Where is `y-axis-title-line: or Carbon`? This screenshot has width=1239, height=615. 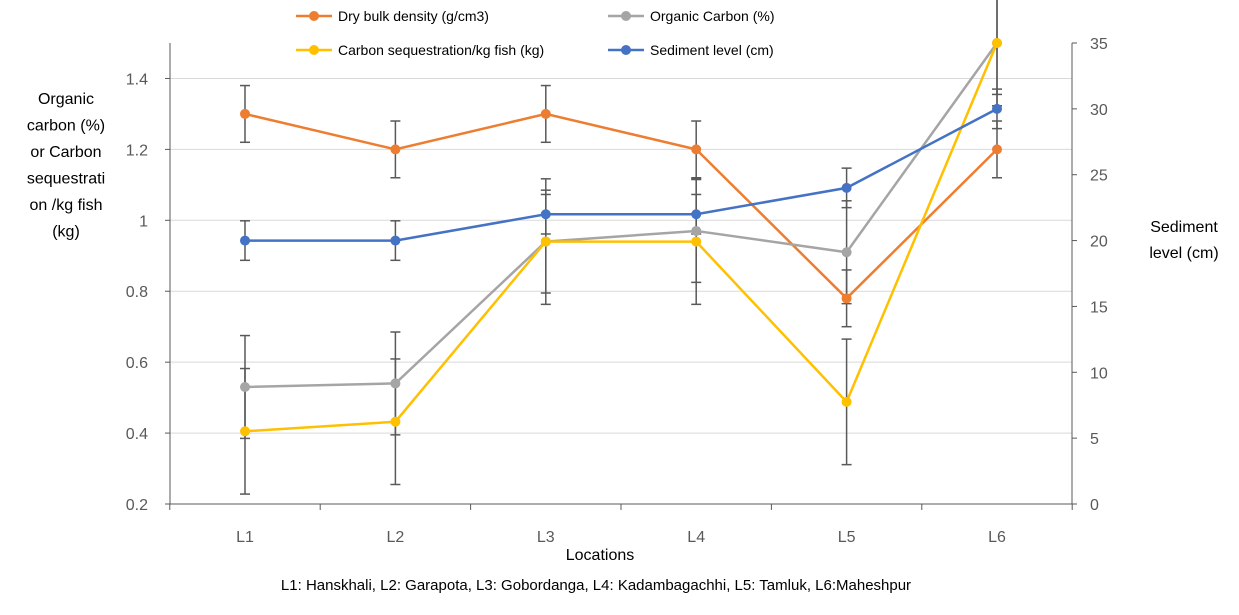
y-axis-title-line: or Carbon is located at coordinates (65, 152).